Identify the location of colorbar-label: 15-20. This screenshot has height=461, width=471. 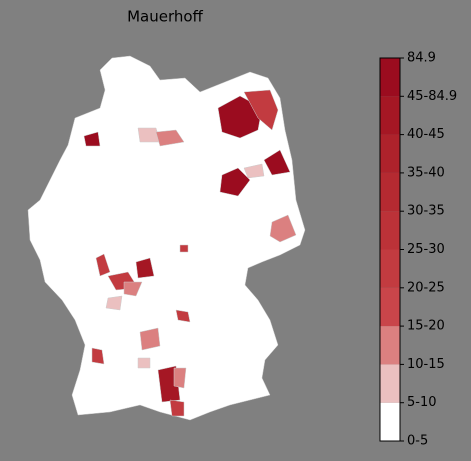
(426, 326).